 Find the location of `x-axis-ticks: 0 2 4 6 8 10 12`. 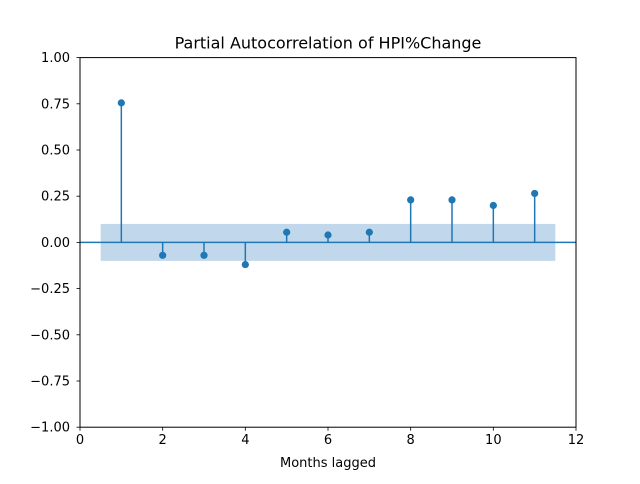

x-axis-ticks: 0 2 4 6 8 10 12 is located at coordinates (330, 437).